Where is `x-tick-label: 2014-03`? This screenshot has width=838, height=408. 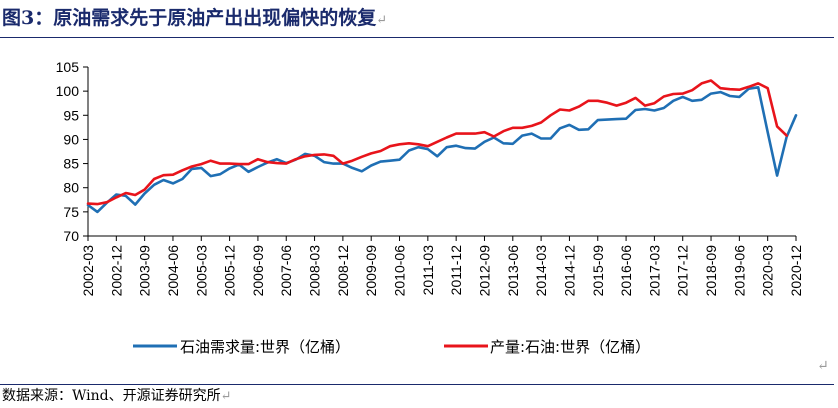 x-tick-label: 2014-03 is located at coordinates (541, 271).